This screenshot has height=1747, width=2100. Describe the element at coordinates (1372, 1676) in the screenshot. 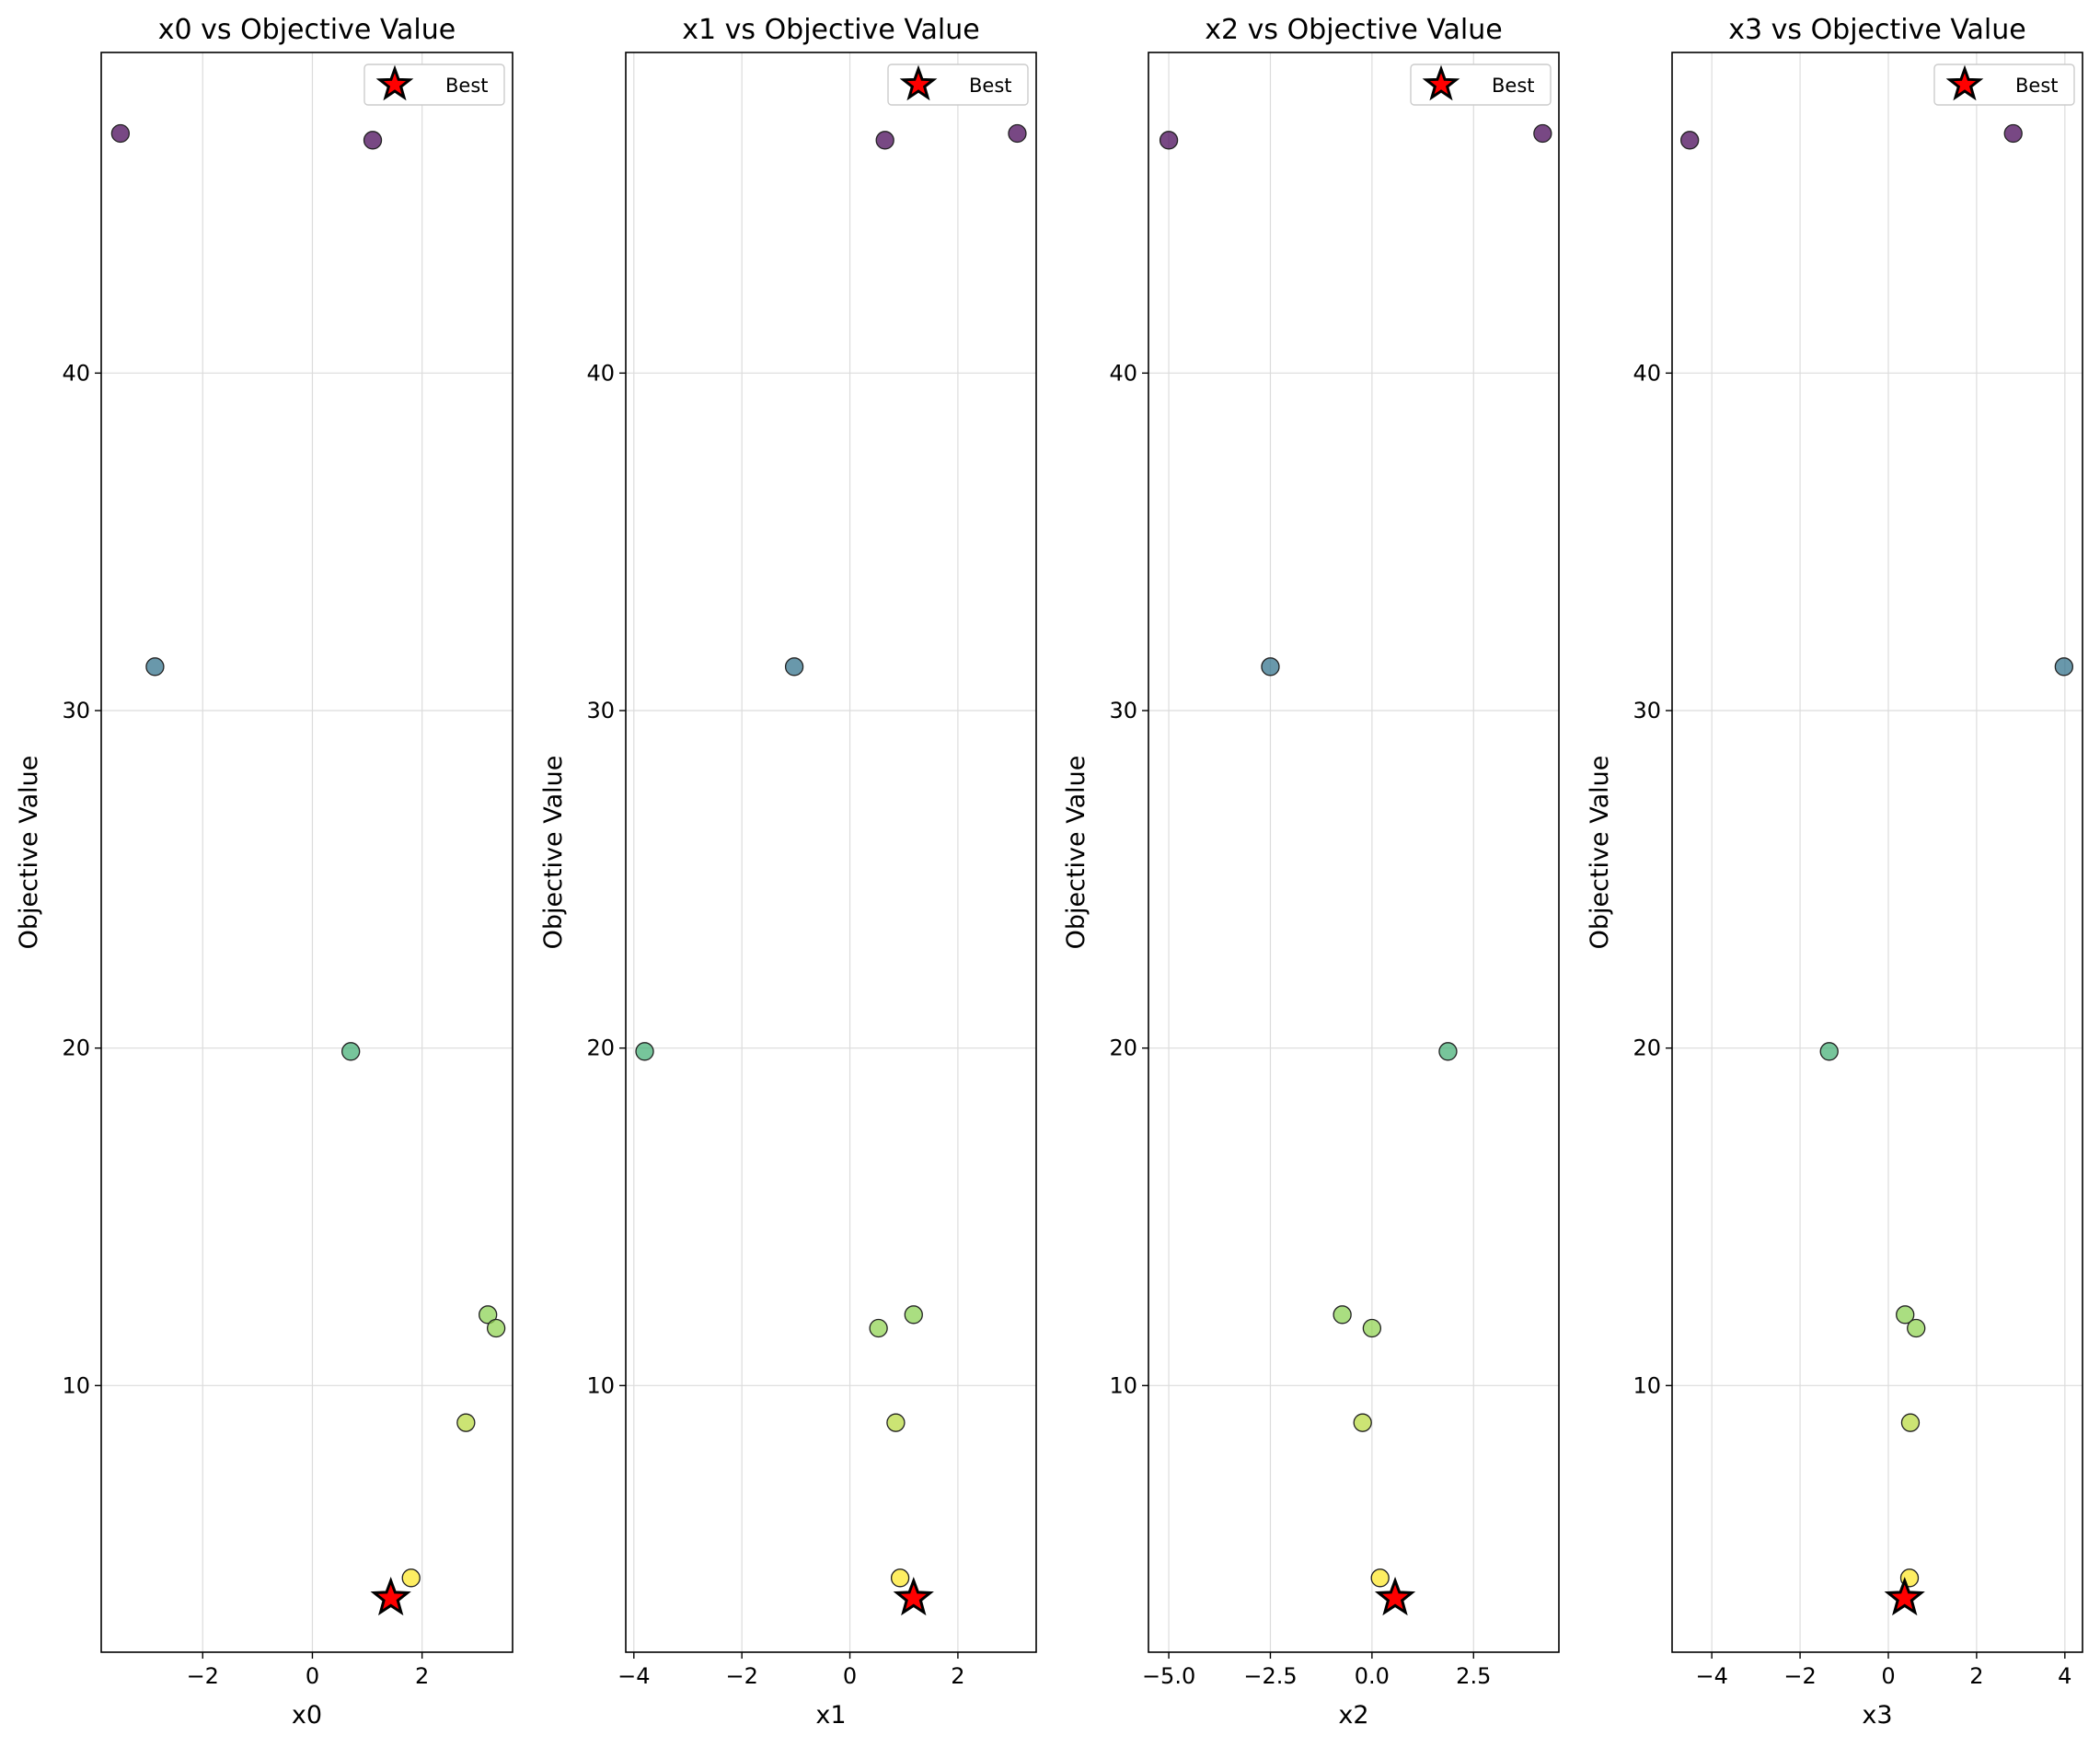

I see `x-tick-label: 0.0` at that location.